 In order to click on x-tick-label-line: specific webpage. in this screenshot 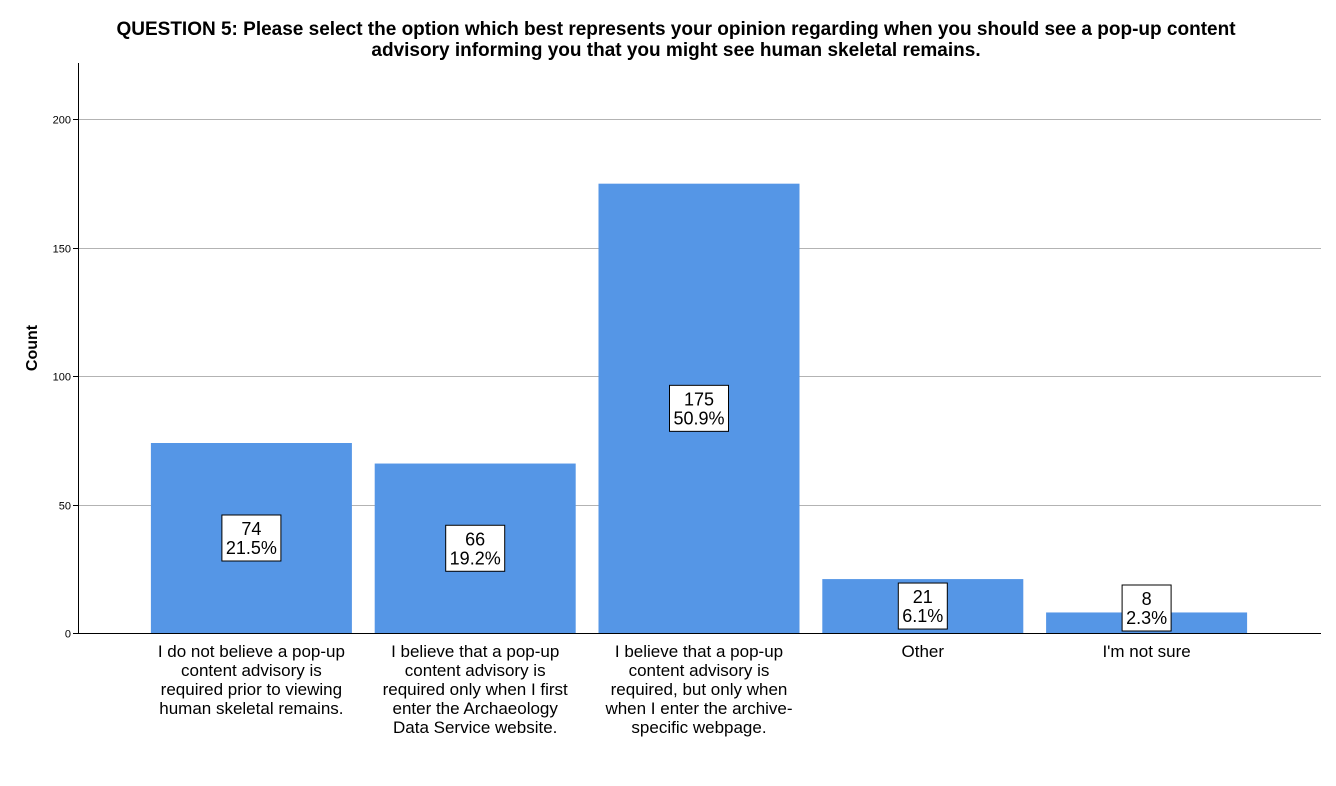, I will do `click(699, 727)`.